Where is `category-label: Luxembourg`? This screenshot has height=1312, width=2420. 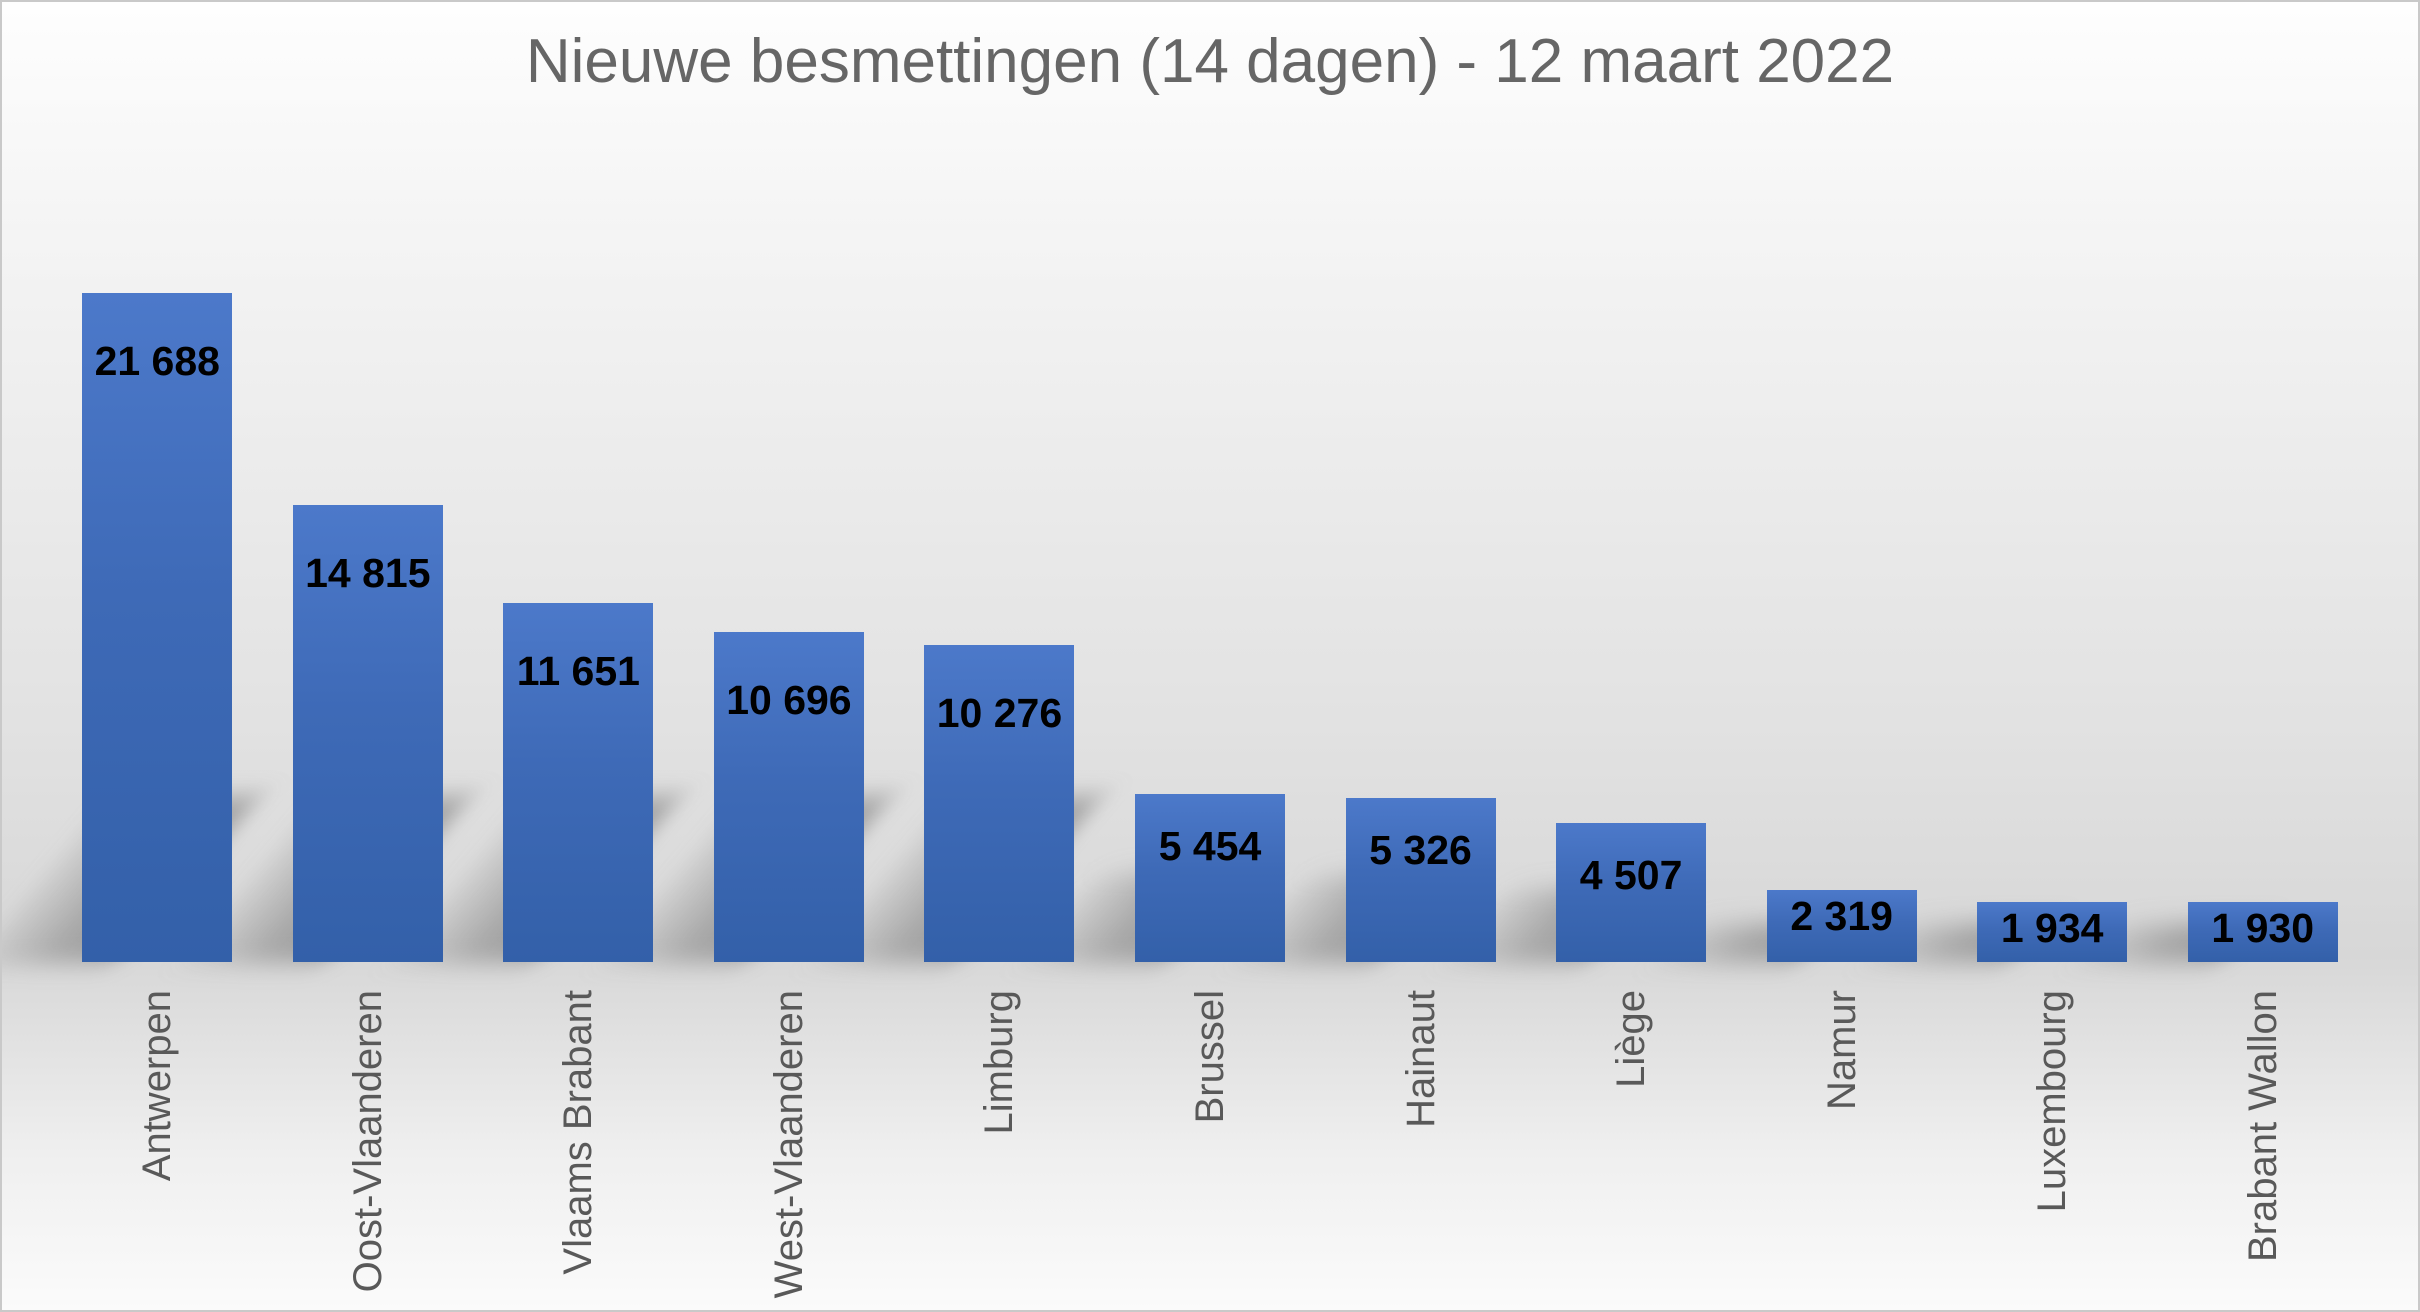 category-label: Luxembourg is located at coordinates (2052, 1150).